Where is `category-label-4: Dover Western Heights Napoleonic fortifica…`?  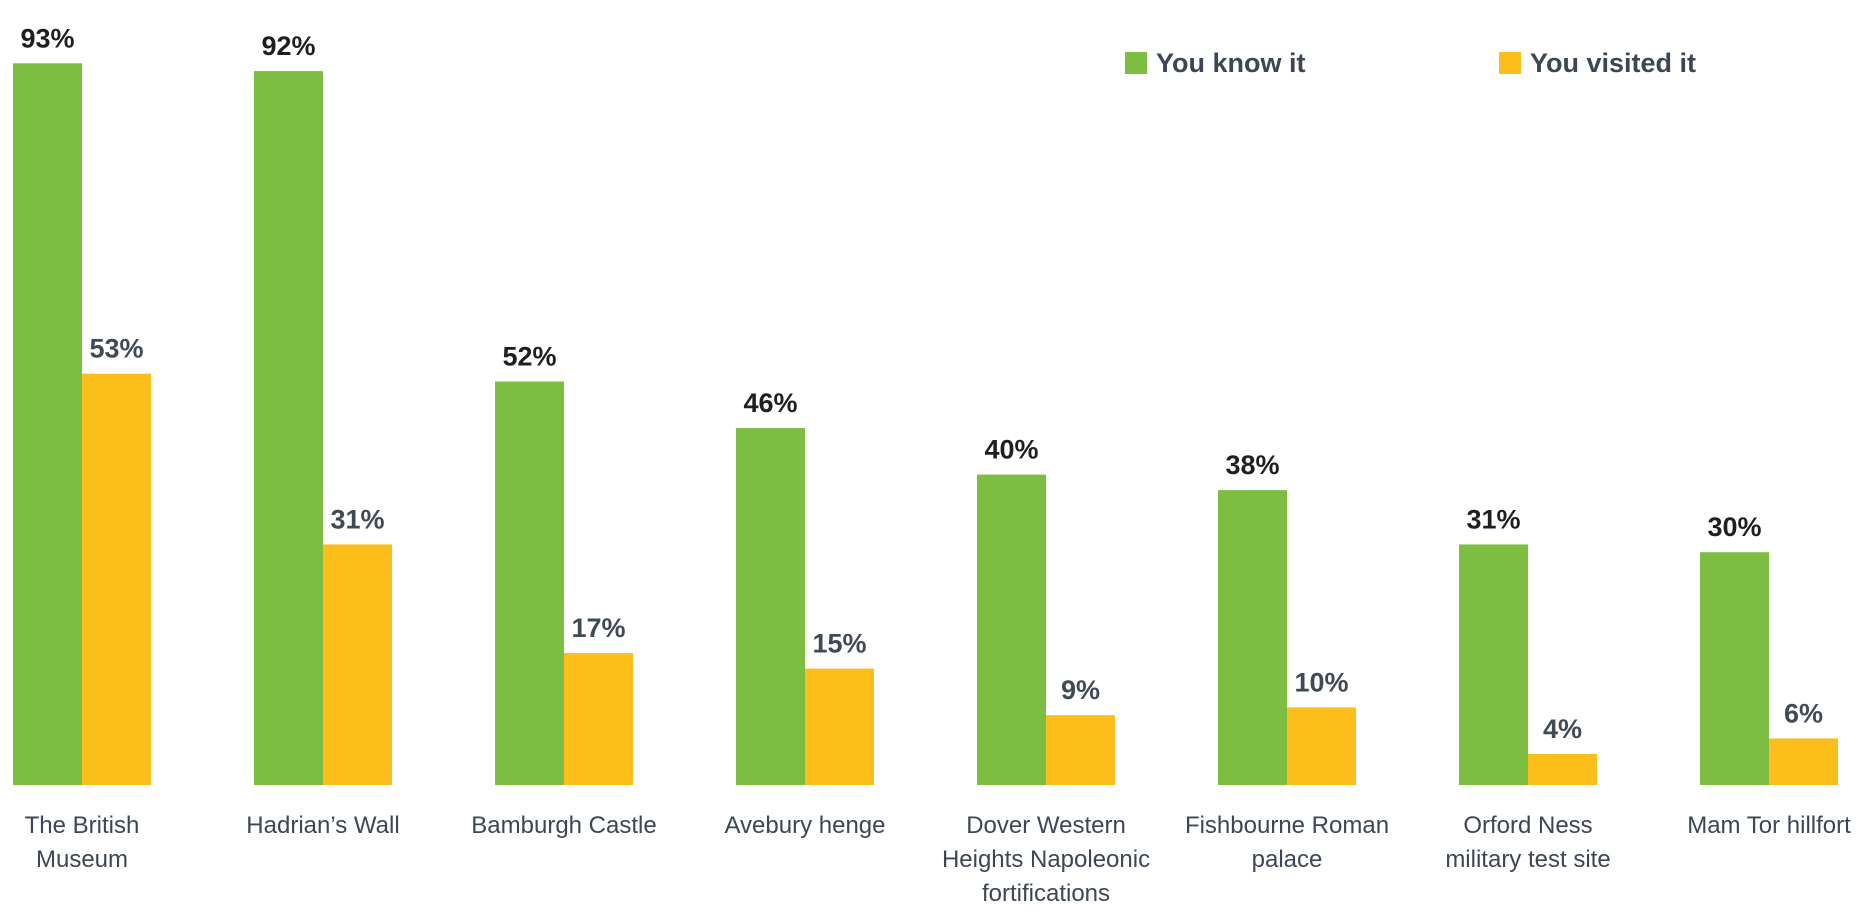
category-label-4: Dover Western Heights Napoleonic fortifica… is located at coordinates (1046, 859).